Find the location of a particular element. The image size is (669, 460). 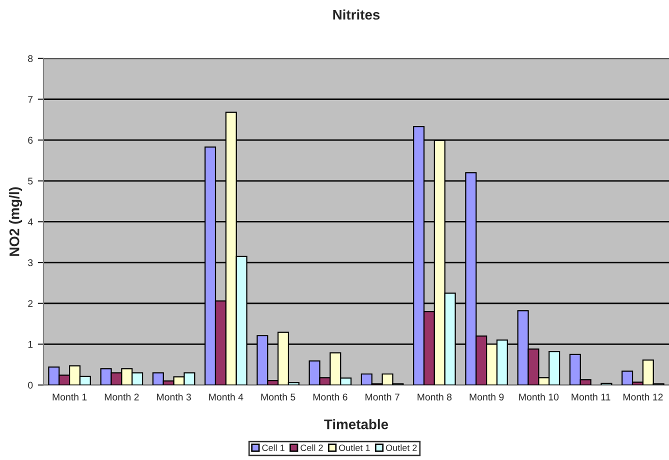

x-tick-label: Month 1 is located at coordinates (69, 396).